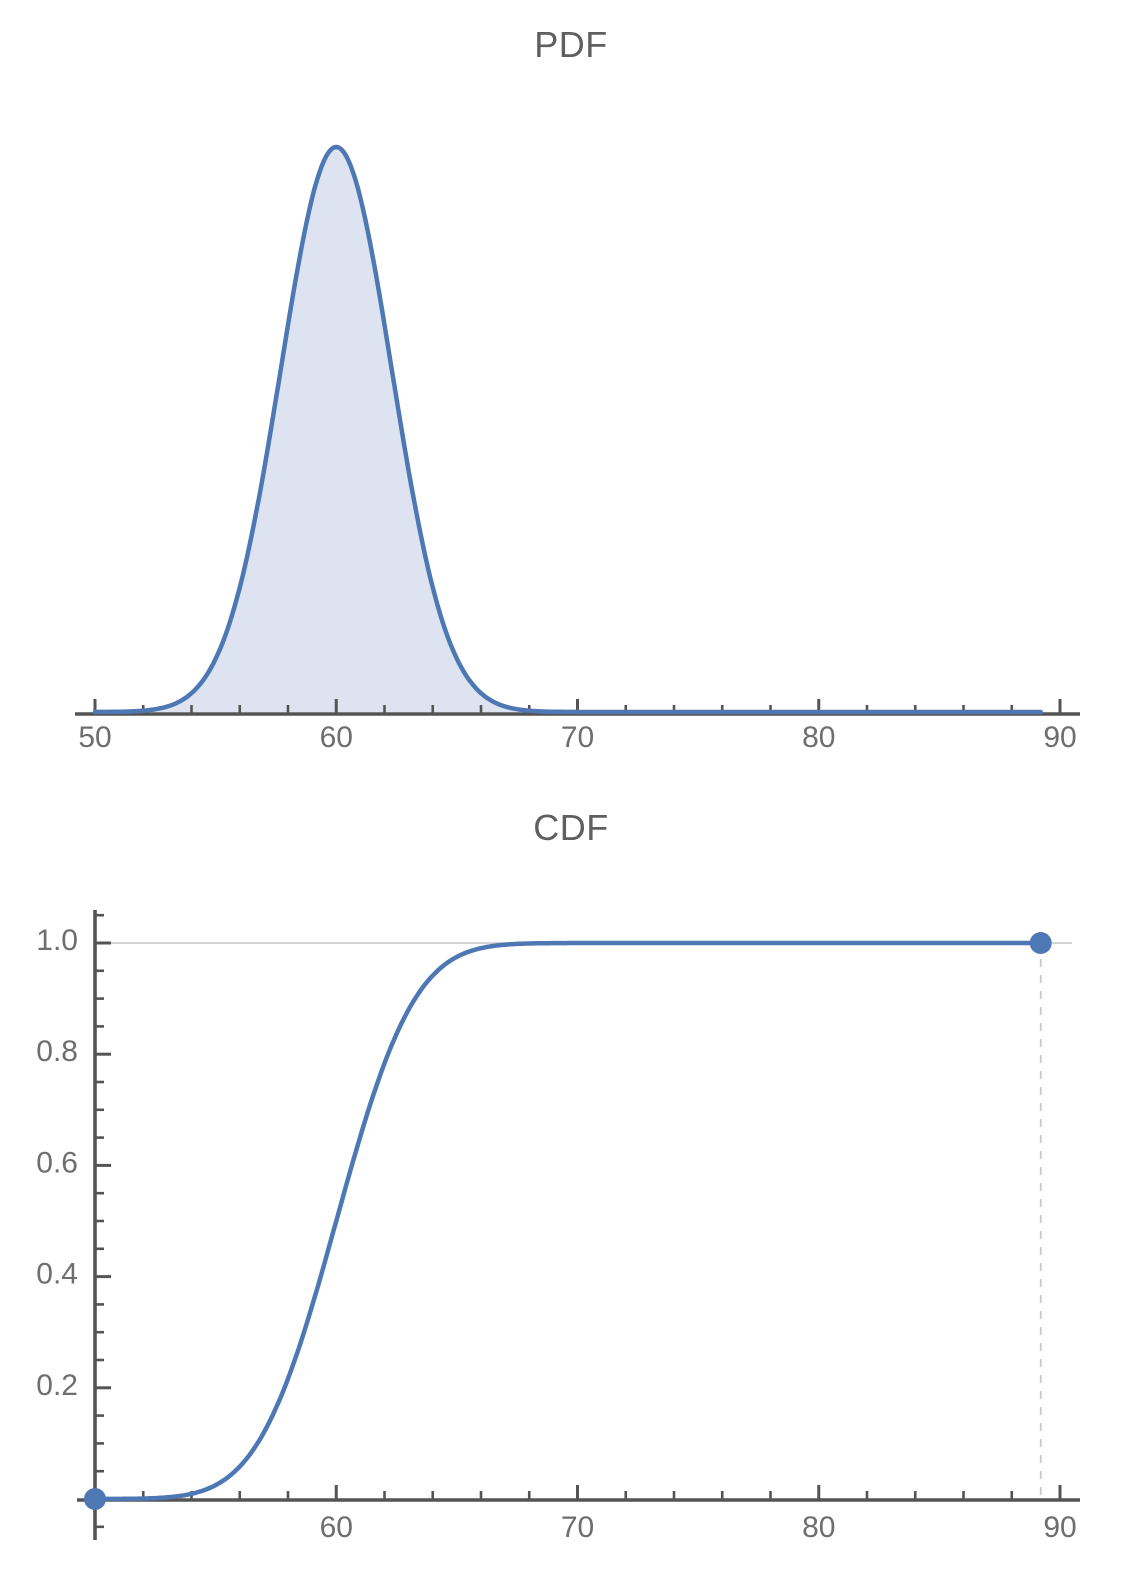 This screenshot has width=1142, height=1572. What do you see at coordinates (95, 1499) in the screenshot?
I see `cdf-endpoint-dot-left` at bounding box center [95, 1499].